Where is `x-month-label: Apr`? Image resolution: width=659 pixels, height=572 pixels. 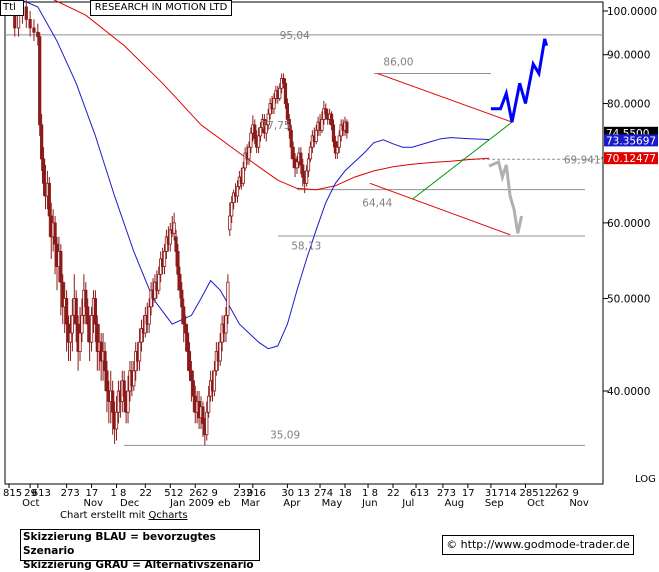
x-month-label: Apr is located at coordinates (292, 503).